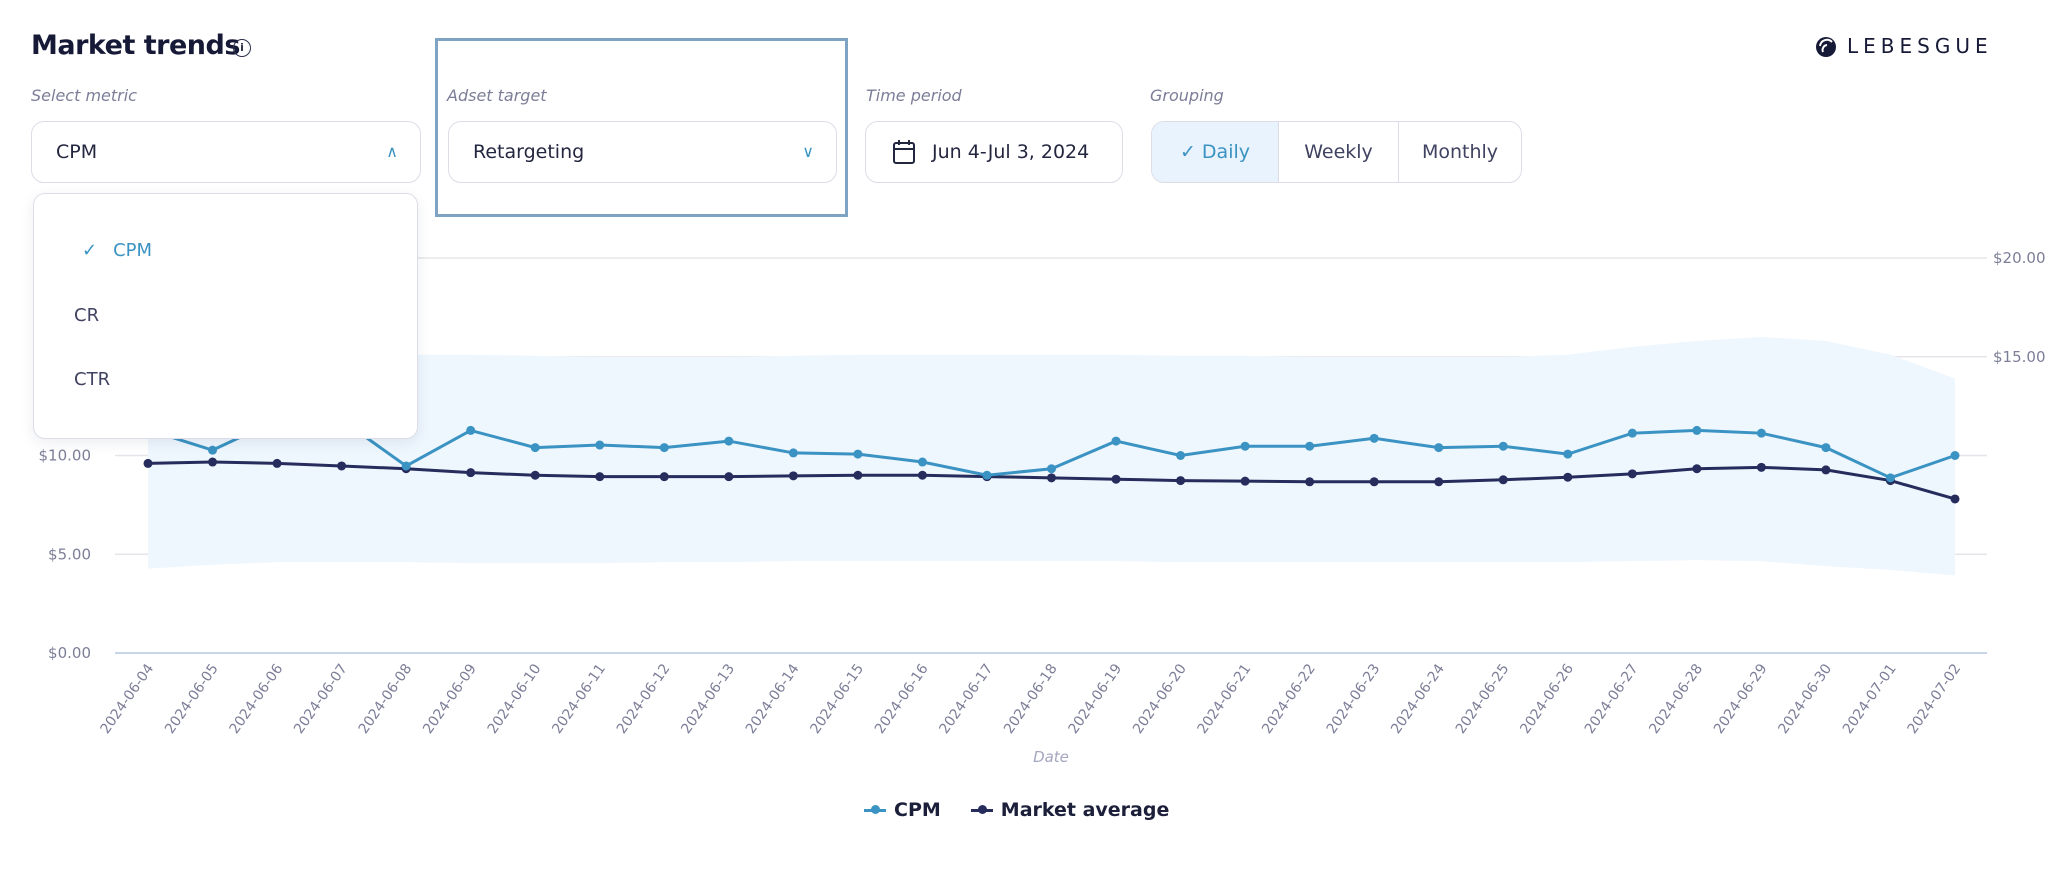  Describe the element at coordinates (904, 152) in the screenshot. I see `calendar-icon` at that location.